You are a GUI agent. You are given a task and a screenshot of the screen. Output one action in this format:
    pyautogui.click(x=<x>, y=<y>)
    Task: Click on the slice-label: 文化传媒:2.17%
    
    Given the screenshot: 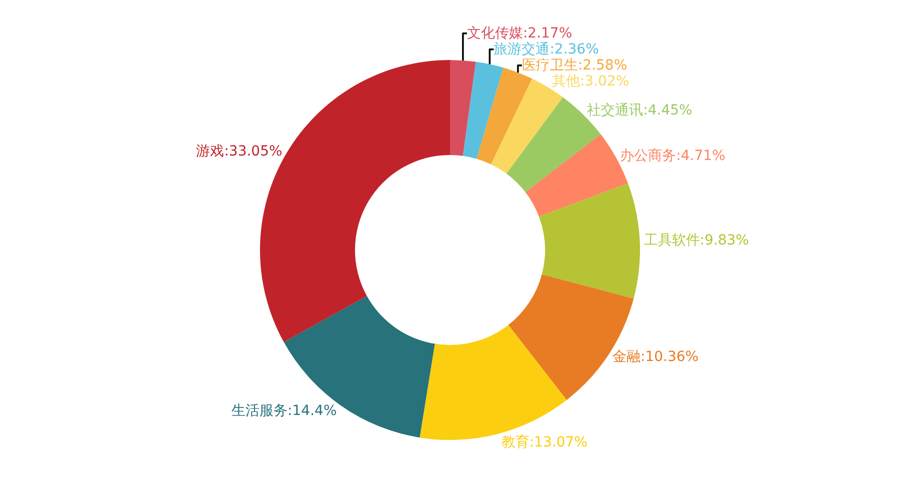 What is the action you would take?
    pyautogui.click(x=519, y=33)
    